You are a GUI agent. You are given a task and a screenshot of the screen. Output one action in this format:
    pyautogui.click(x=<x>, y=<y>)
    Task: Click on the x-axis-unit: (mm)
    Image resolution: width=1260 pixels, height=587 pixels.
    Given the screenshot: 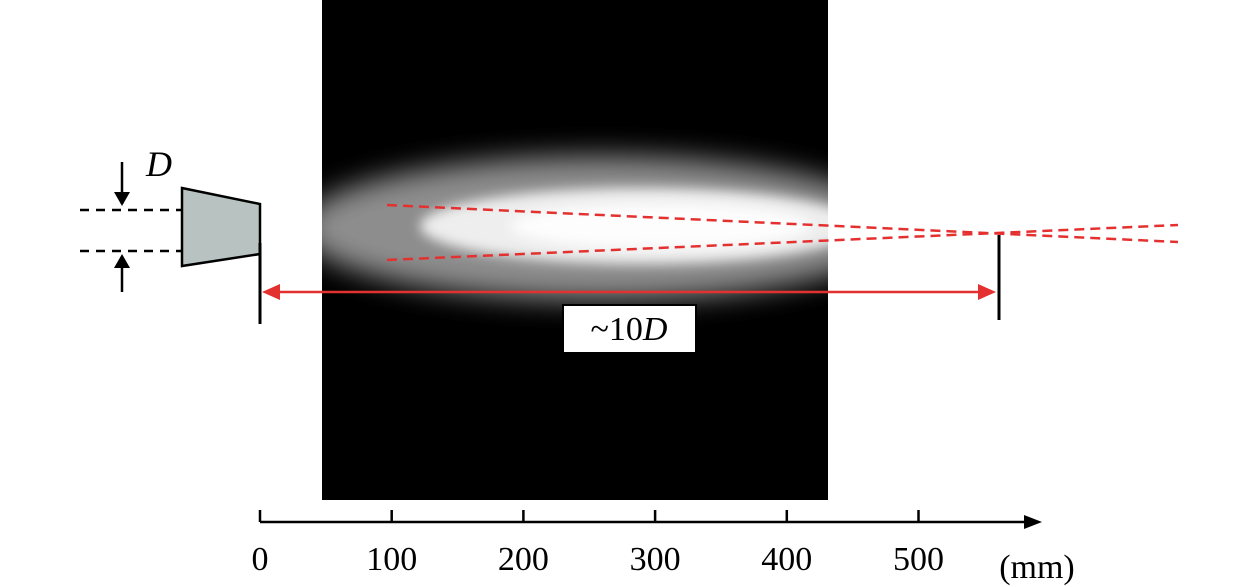 What is the action you would take?
    pyautogui.click(x=1037, y=567)
    